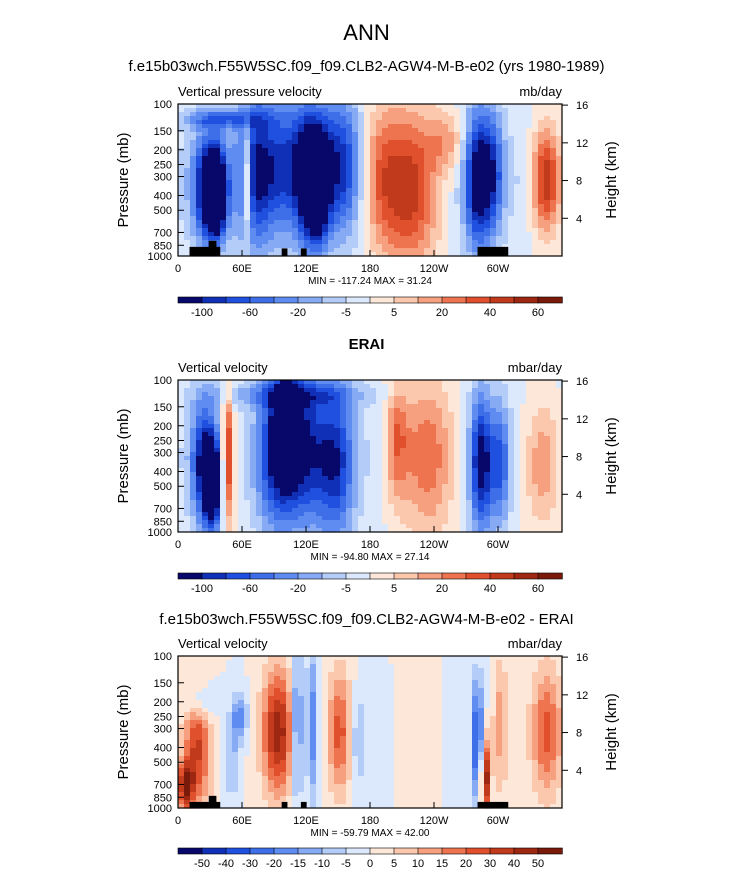 The image size is (733, 872). I want to click on colorbar-label-1: 20, so click(442, 313).